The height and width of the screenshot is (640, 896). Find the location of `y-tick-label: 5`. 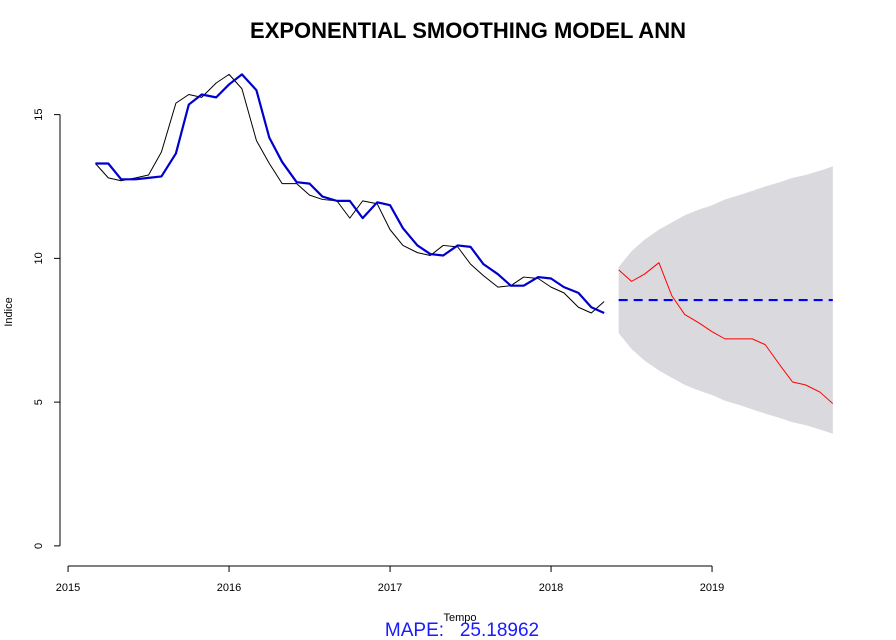

y-tick-label: 5 is located at coordinates (39, 402).